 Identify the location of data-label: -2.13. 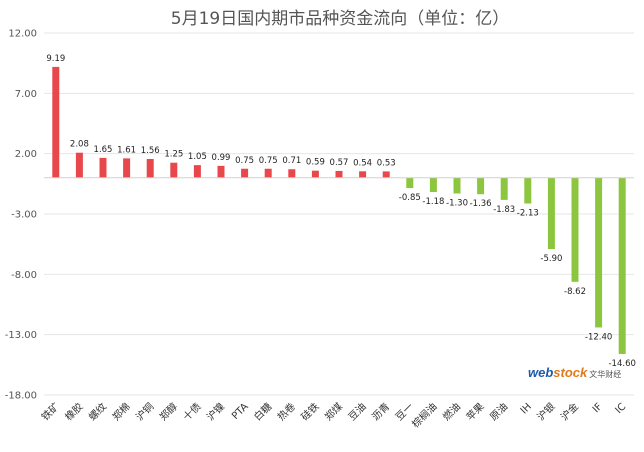
(528, 214).